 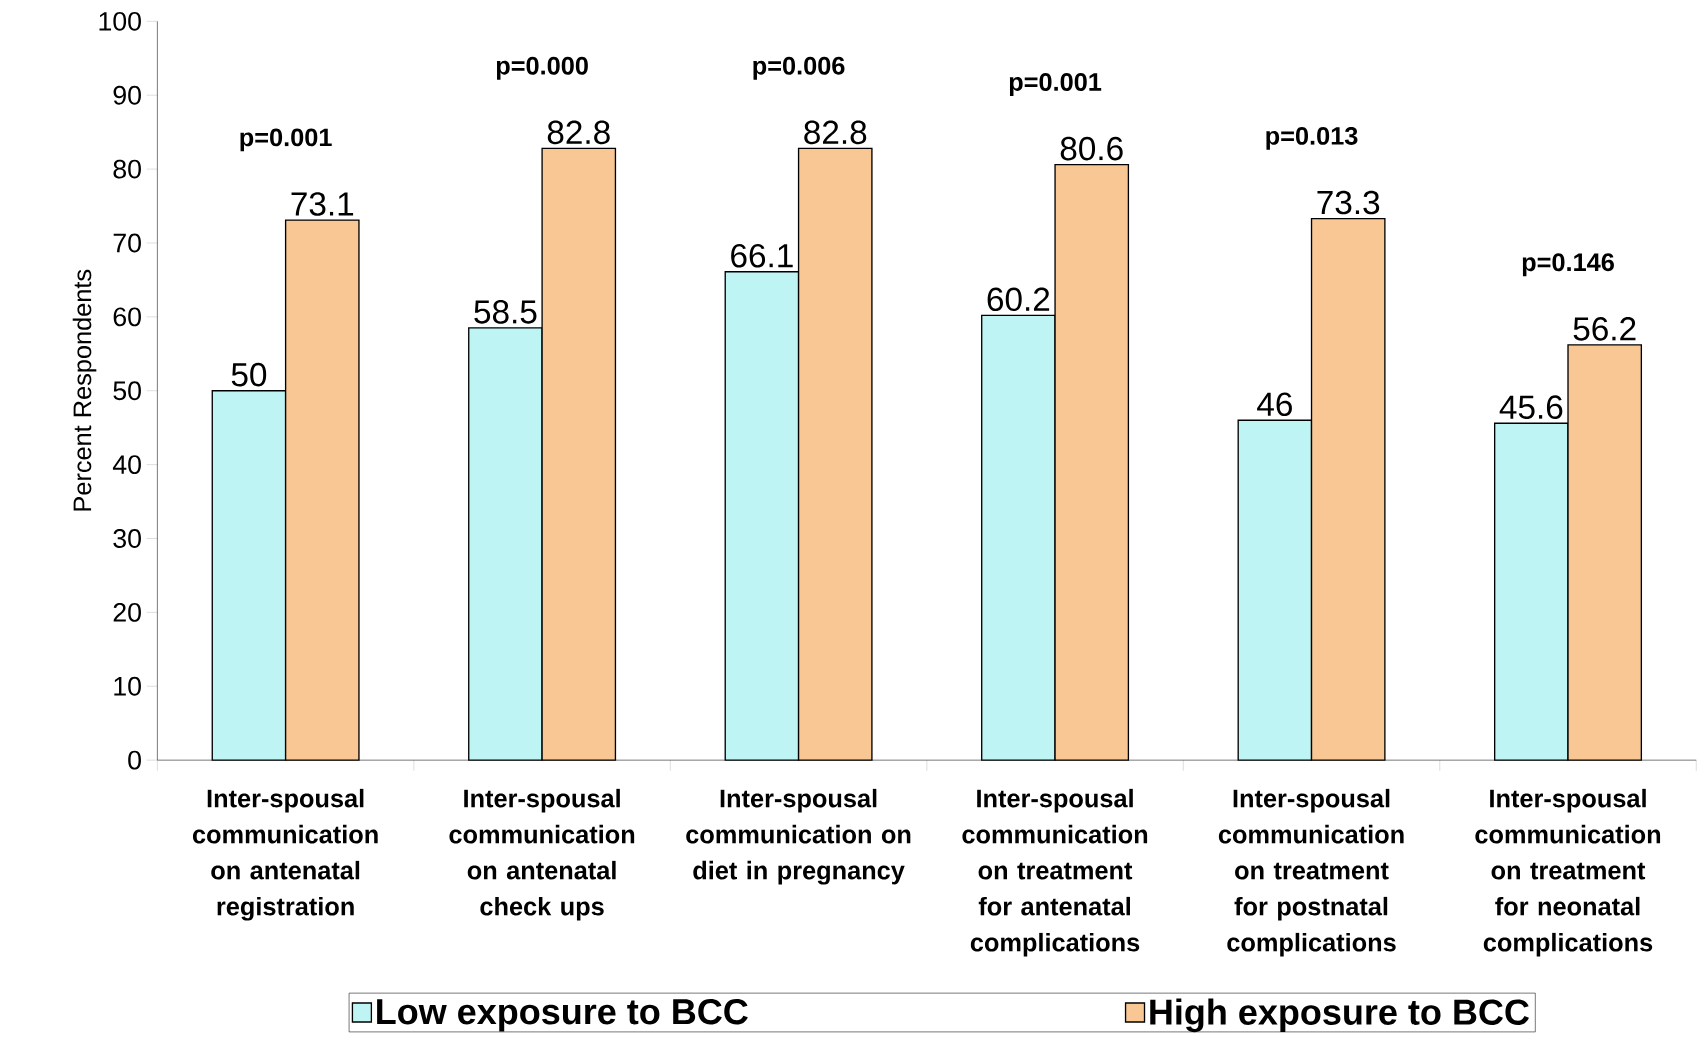 What do you see at coordinates (285, 855) in the screenshot?
I see `x-tick-label: Inter-spousal communication on antenatal registration` at bounding box center [285, 855].